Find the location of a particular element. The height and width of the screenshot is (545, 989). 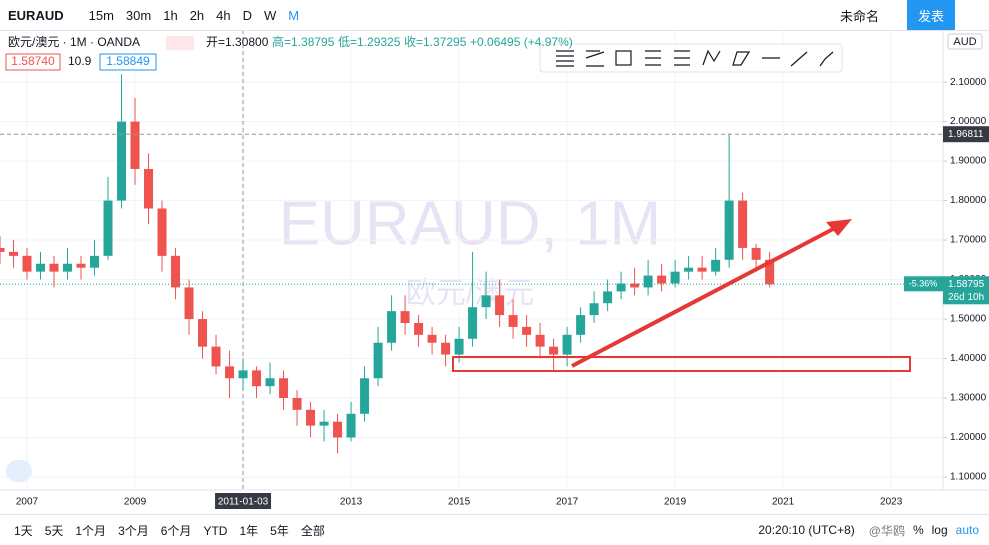

currency-box is located at coordinates (965, 41).